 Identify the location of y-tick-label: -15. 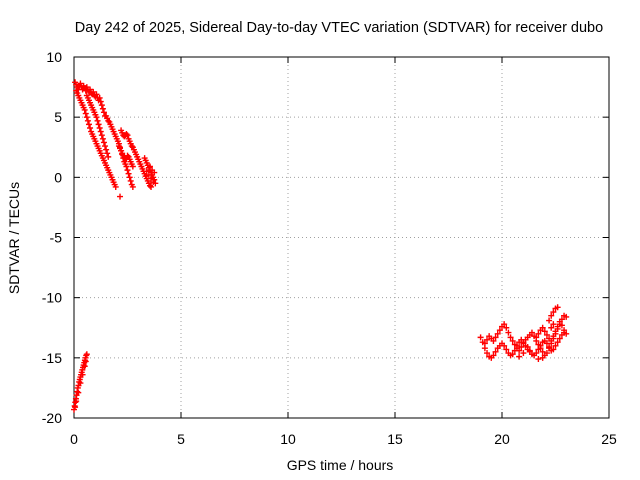
(52, 358).